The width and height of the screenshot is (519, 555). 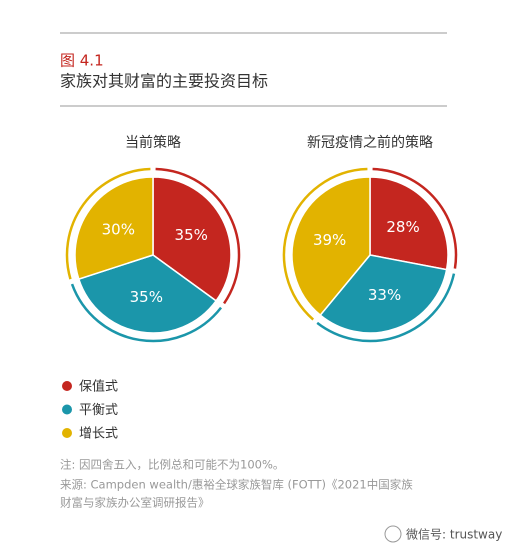 What do you see at coordinates (393, 534) in the screenshot?
I see `watermark-icon` at bounding box center [393, 534].